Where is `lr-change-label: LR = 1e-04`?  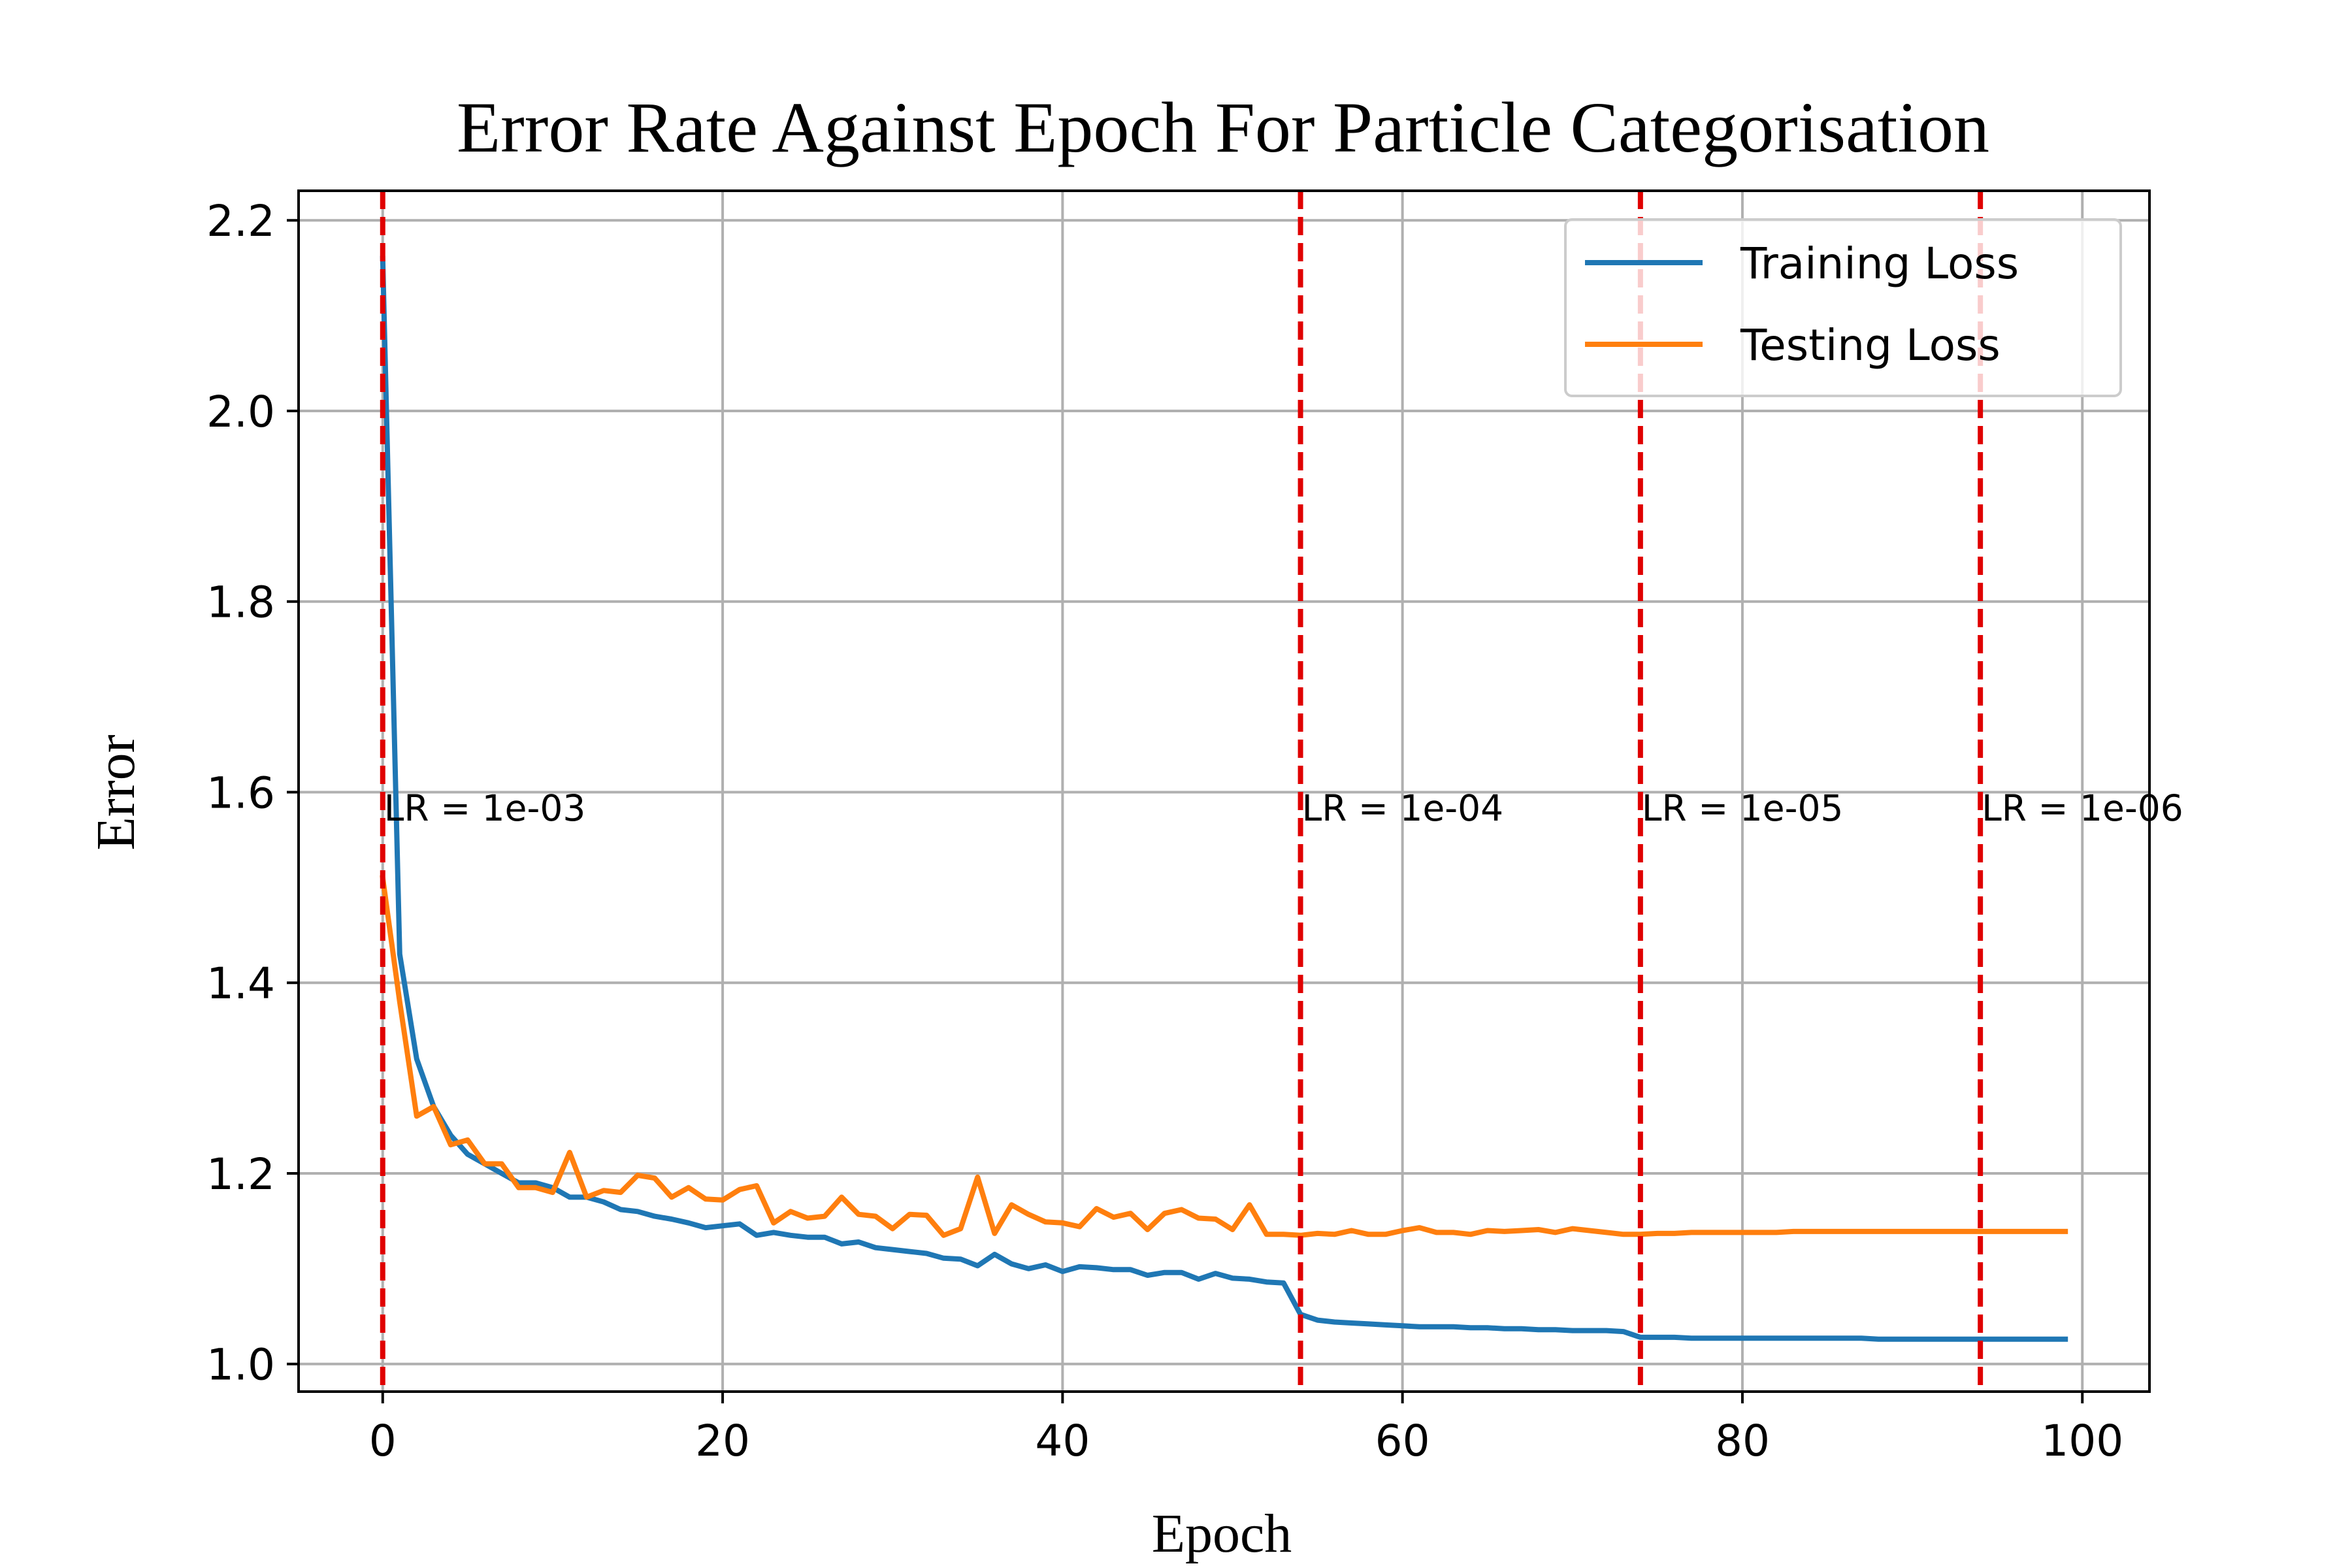
lr-change-label: LR = 1e-04 is located at coordinates (1403, 808).